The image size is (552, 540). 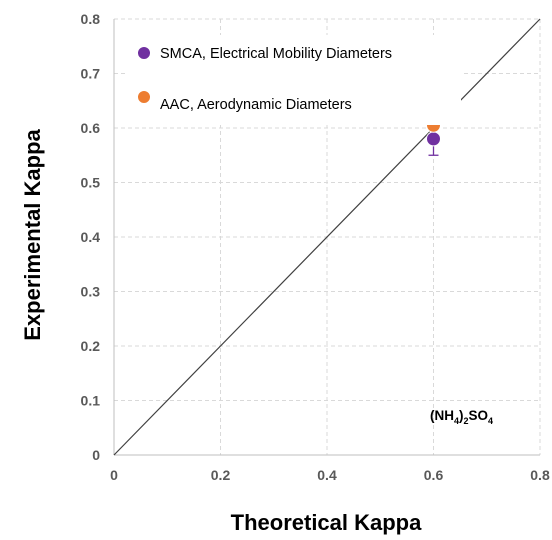 I want to click on legend-label: AAC, Aerodynamic Diameters, so click(x=256, y=105).